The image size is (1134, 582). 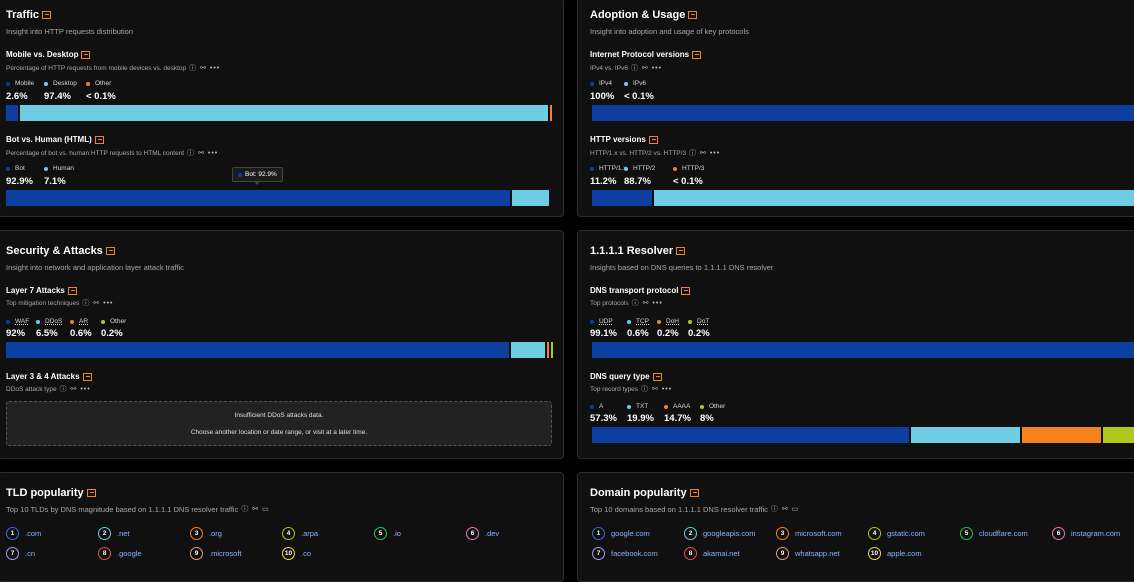 What do you see at coordinates (482, 533) in the screenshot?
I see `rank-item: 6 .dev` at bounding box center [482, 533].